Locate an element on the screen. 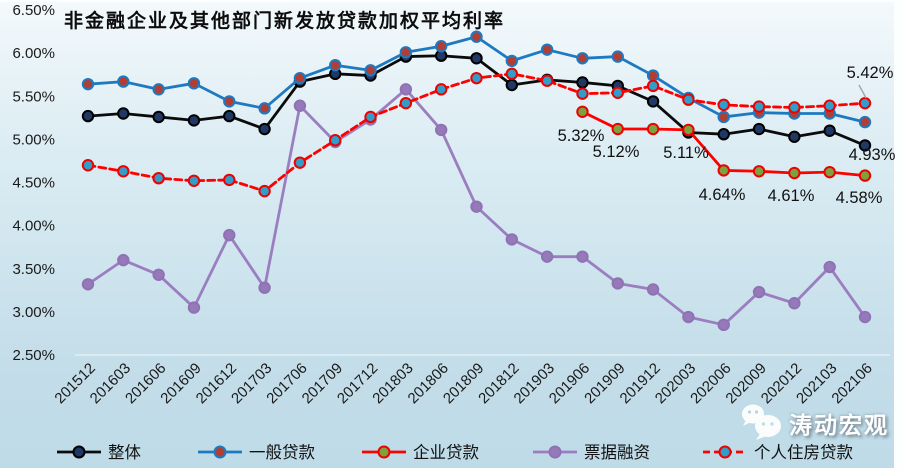 This screenshot has width=903, height=471. wechat-icon is located at coordinates (761, 422).